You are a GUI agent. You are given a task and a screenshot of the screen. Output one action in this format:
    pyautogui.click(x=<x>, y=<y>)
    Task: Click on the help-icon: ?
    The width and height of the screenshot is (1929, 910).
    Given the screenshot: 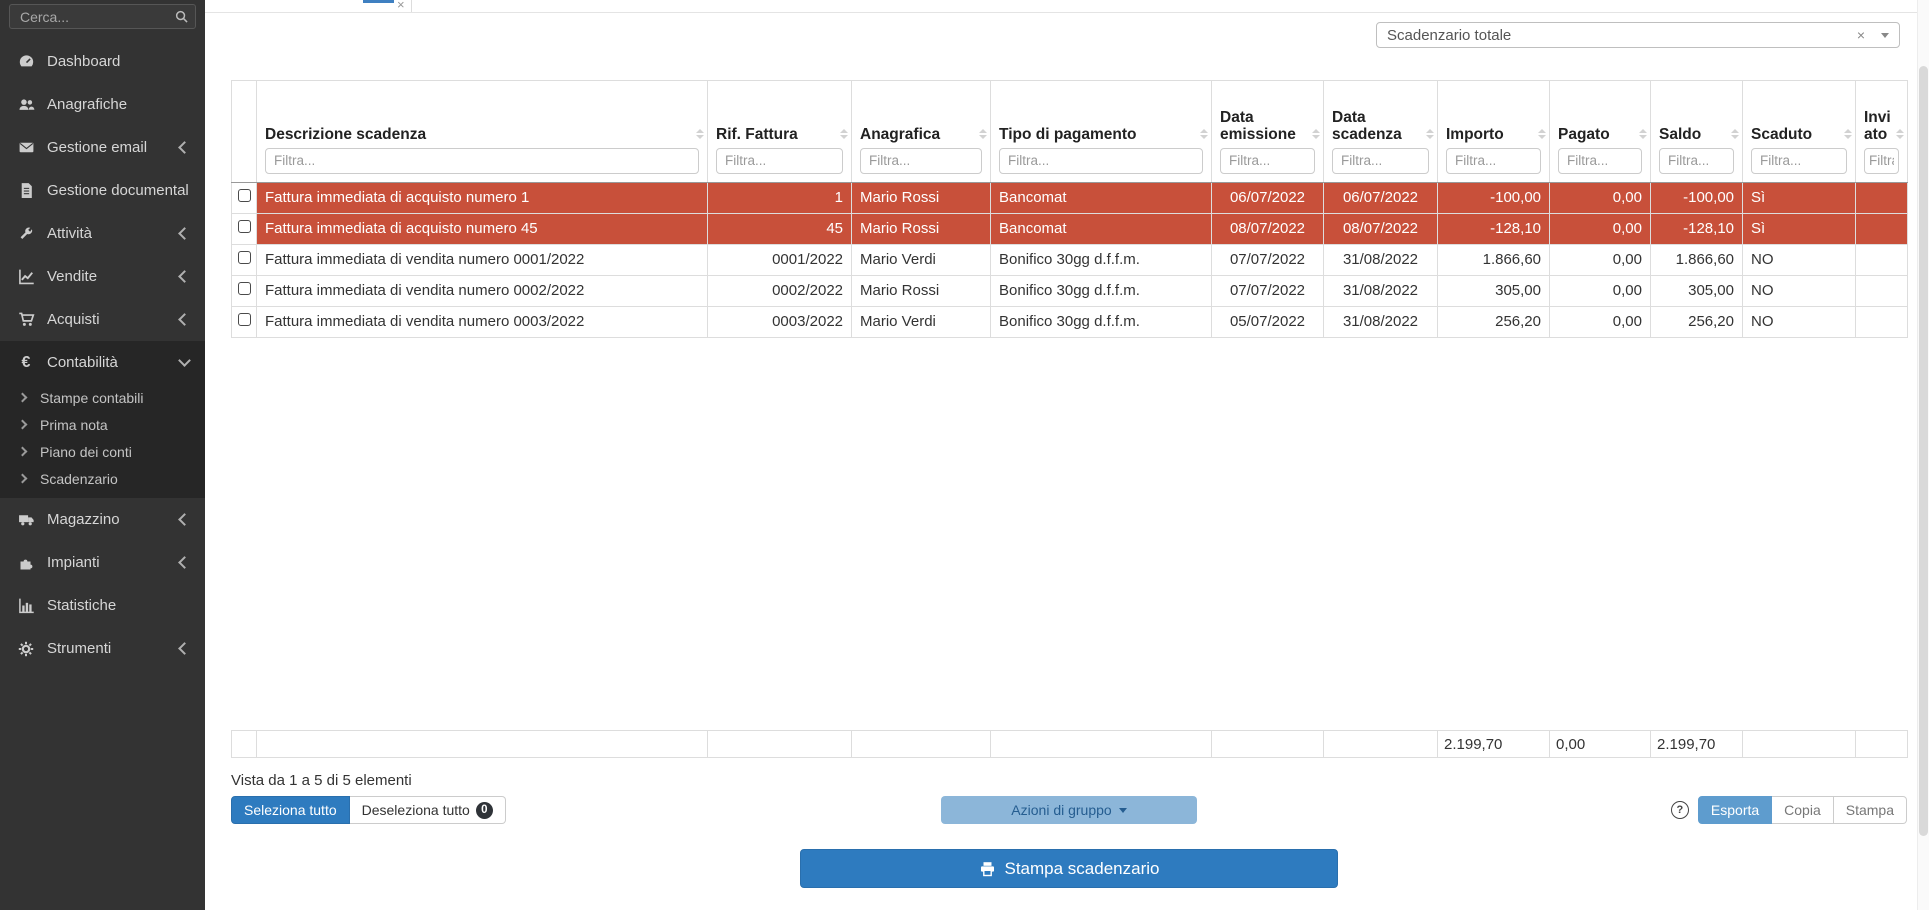 What is the action you would take?
    pyautogui.click(x=1679, y=810)
    